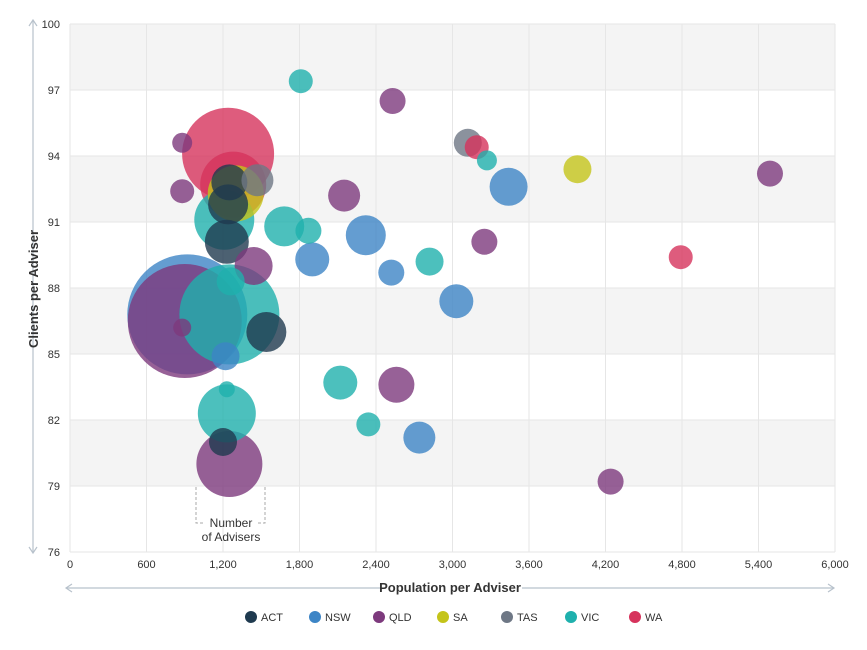 The width and height of the screenshot is (867, 650). Describe the element at coordinates (54, 487) in the screenshot. I see `y-tick-label: 79` at that location.